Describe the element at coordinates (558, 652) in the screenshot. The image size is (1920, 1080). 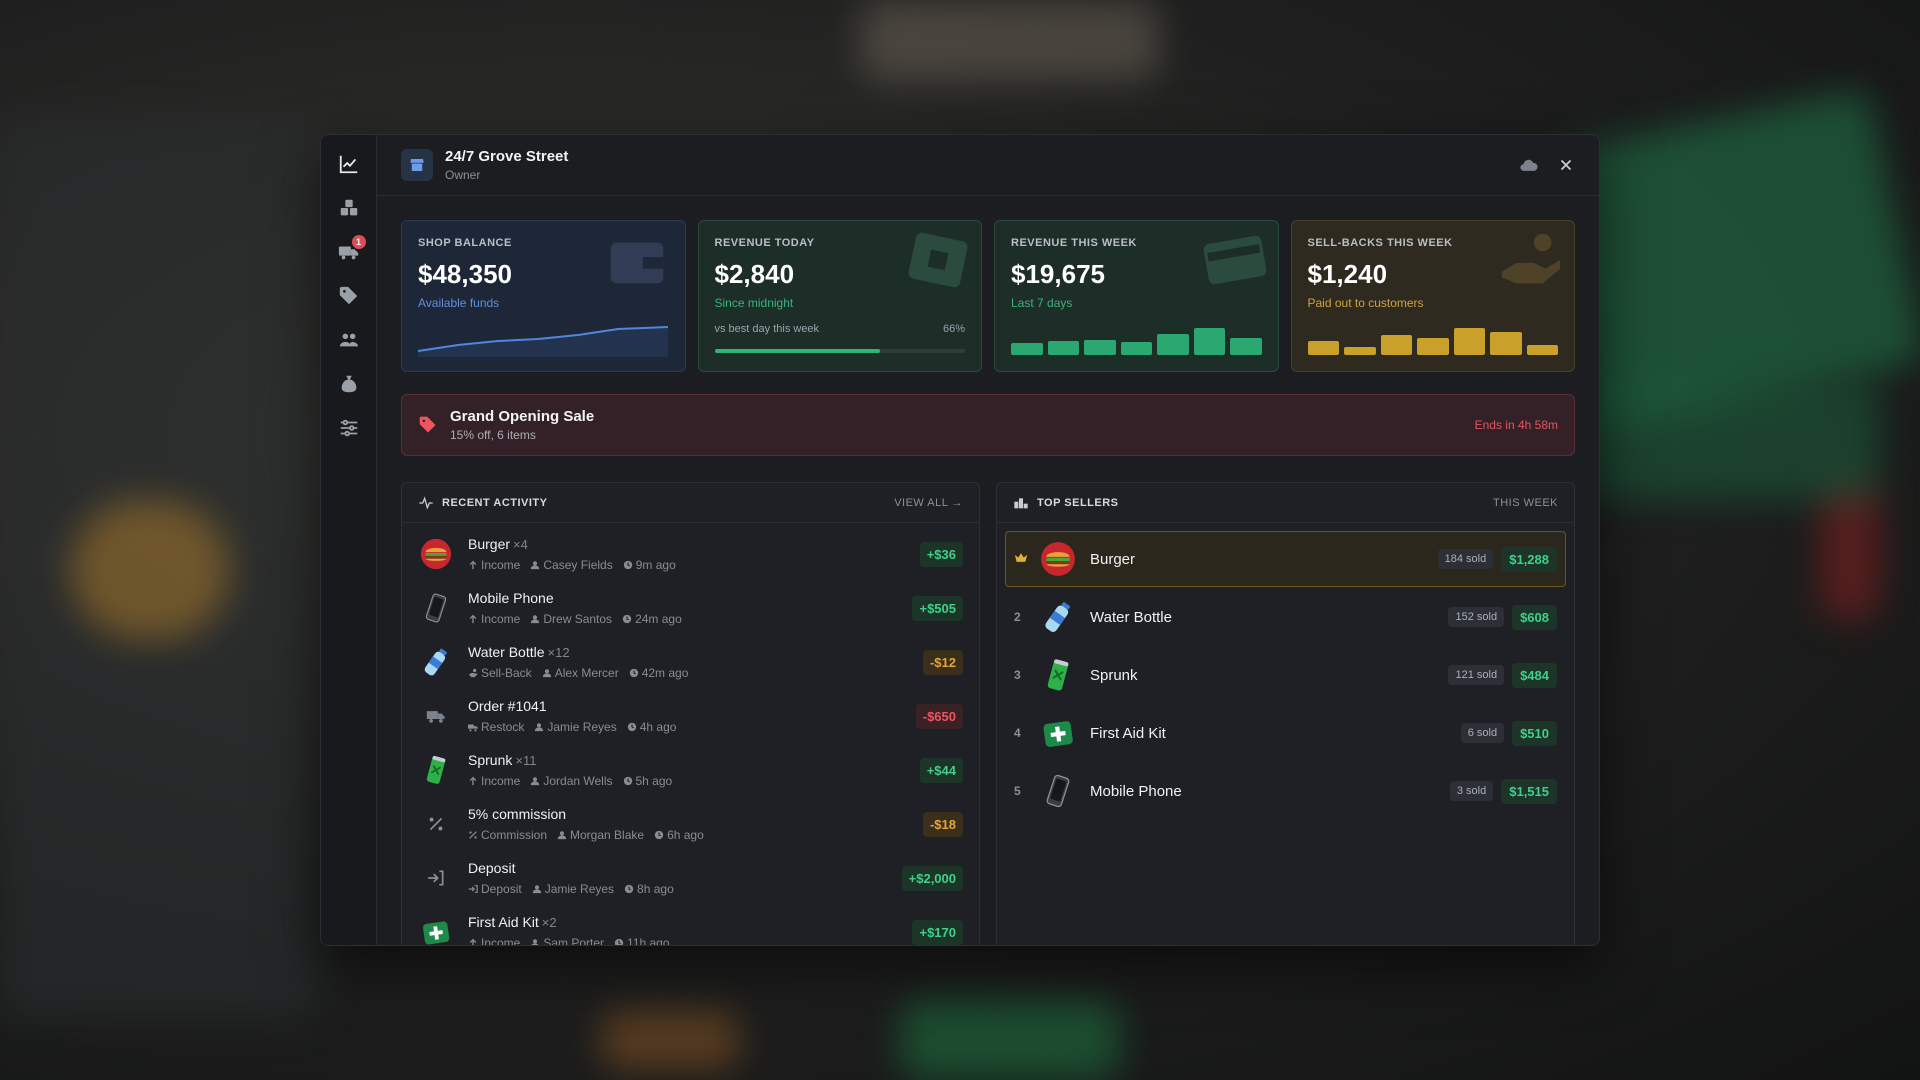
I see `activity-qty: ×12` at that location.